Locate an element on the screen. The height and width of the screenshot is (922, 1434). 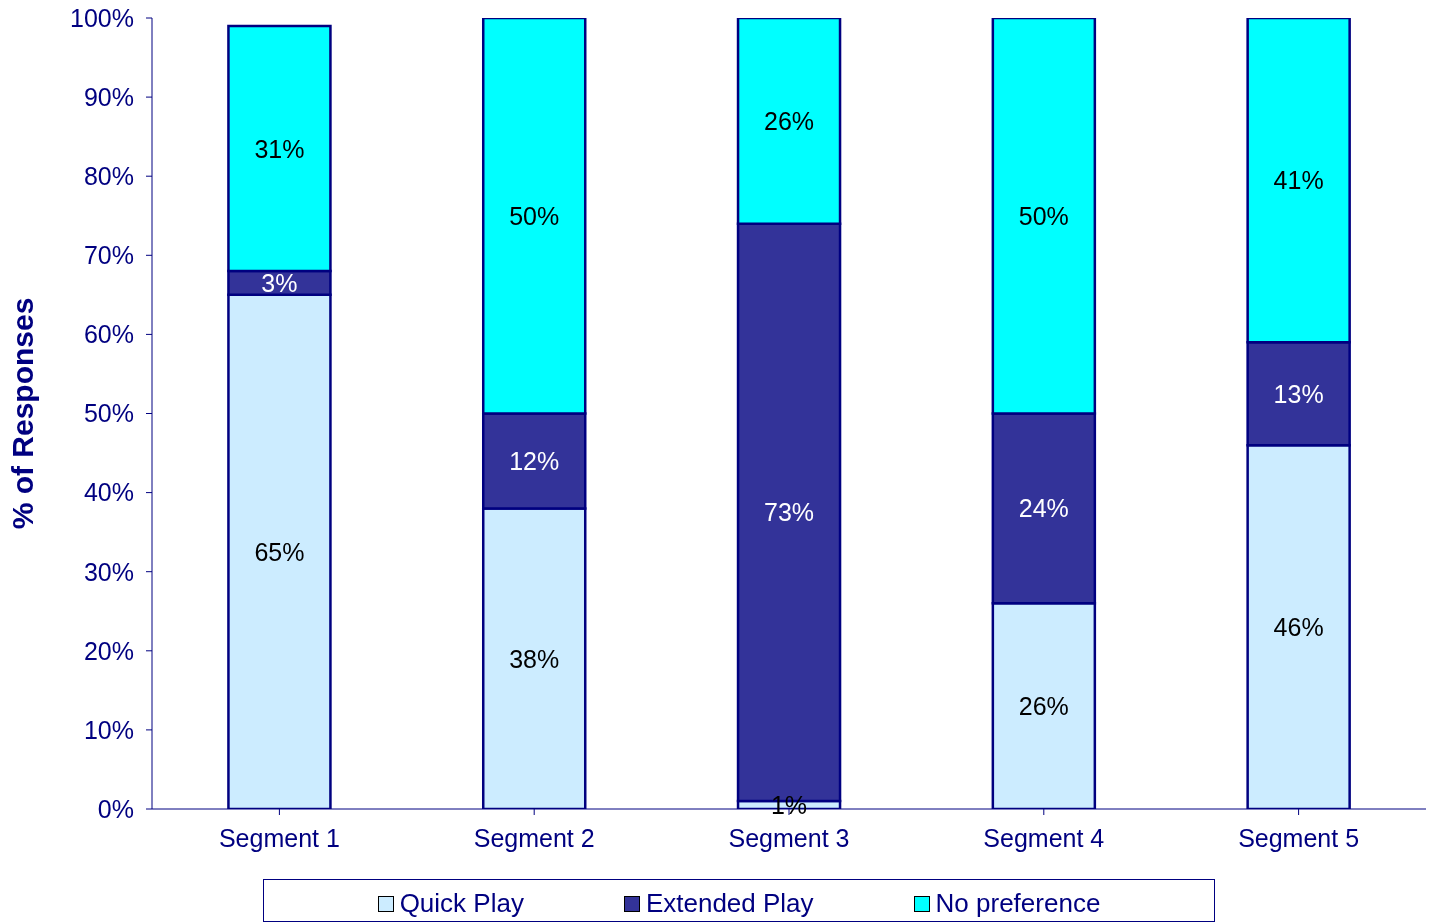
y-tick-label: 10% is located at coordinates (108, 729).